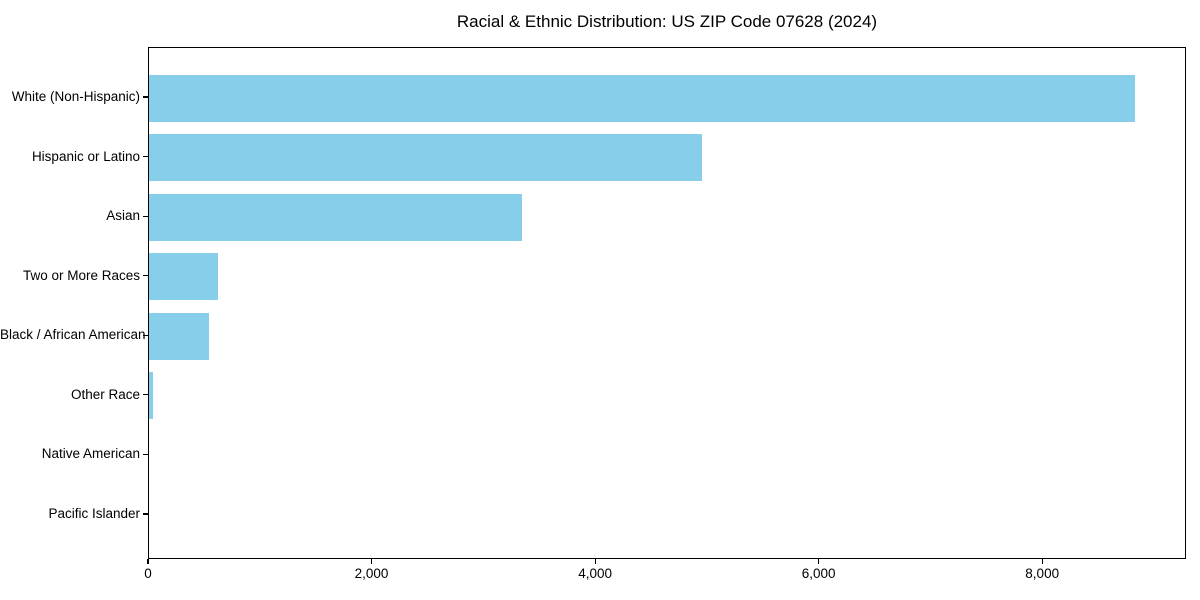  I want to click on y-tick-label: Pacific Islander, so click(94, 513).